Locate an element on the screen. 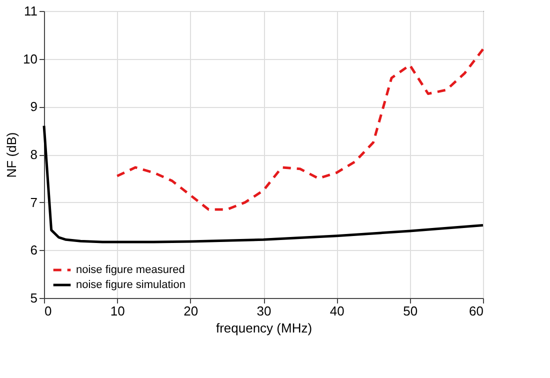 The image size is (550, 378). x-tick-label: 30 is located at coordinates (264, 311).